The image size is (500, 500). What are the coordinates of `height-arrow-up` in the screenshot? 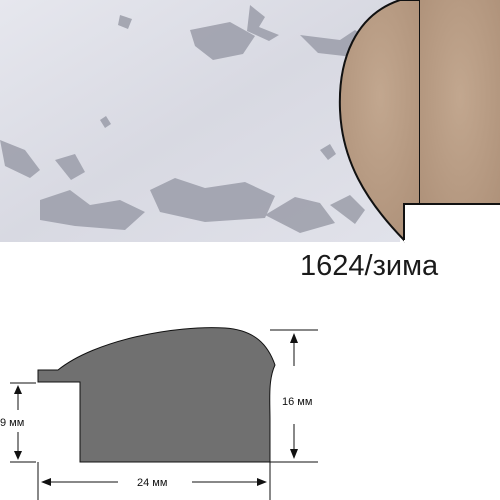 It's located at (294, 338).